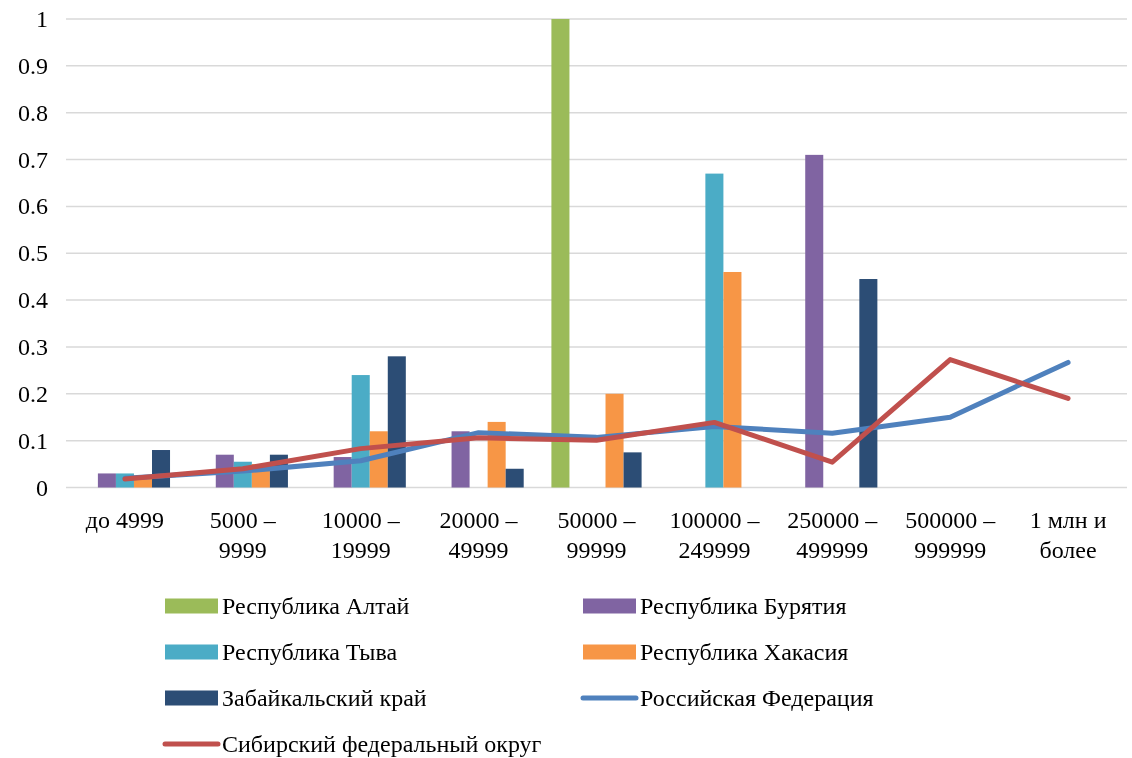 The width and height of the screenshot is (1132, 758). I want to click on legend-label: Республика Алтай, so click(316, 606).